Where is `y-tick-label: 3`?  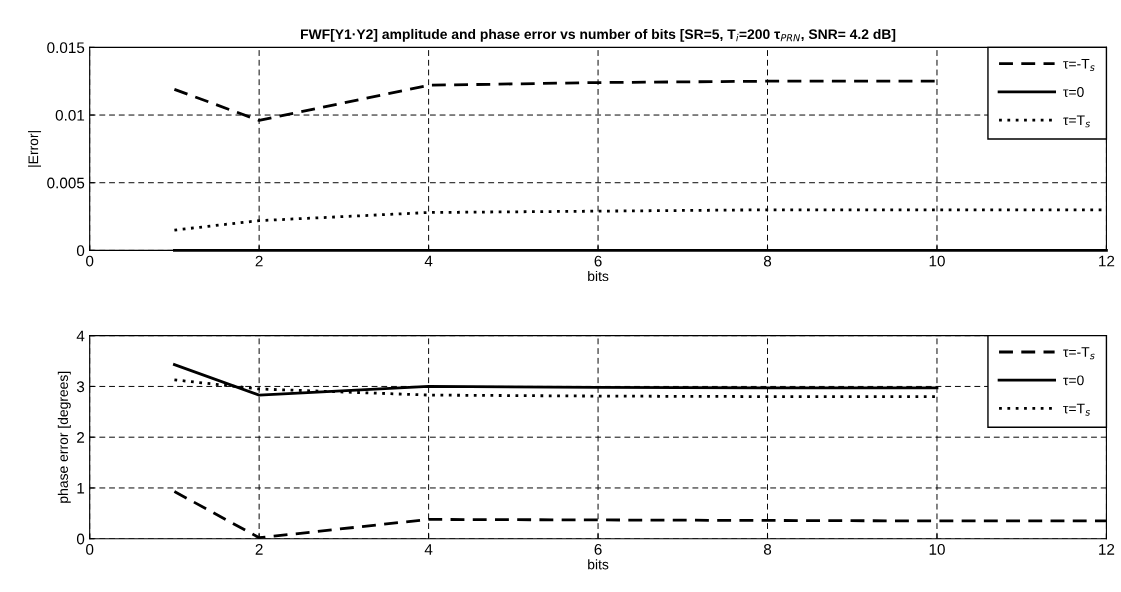
y-tick-label: 3 is located at coordinates (80, 387).